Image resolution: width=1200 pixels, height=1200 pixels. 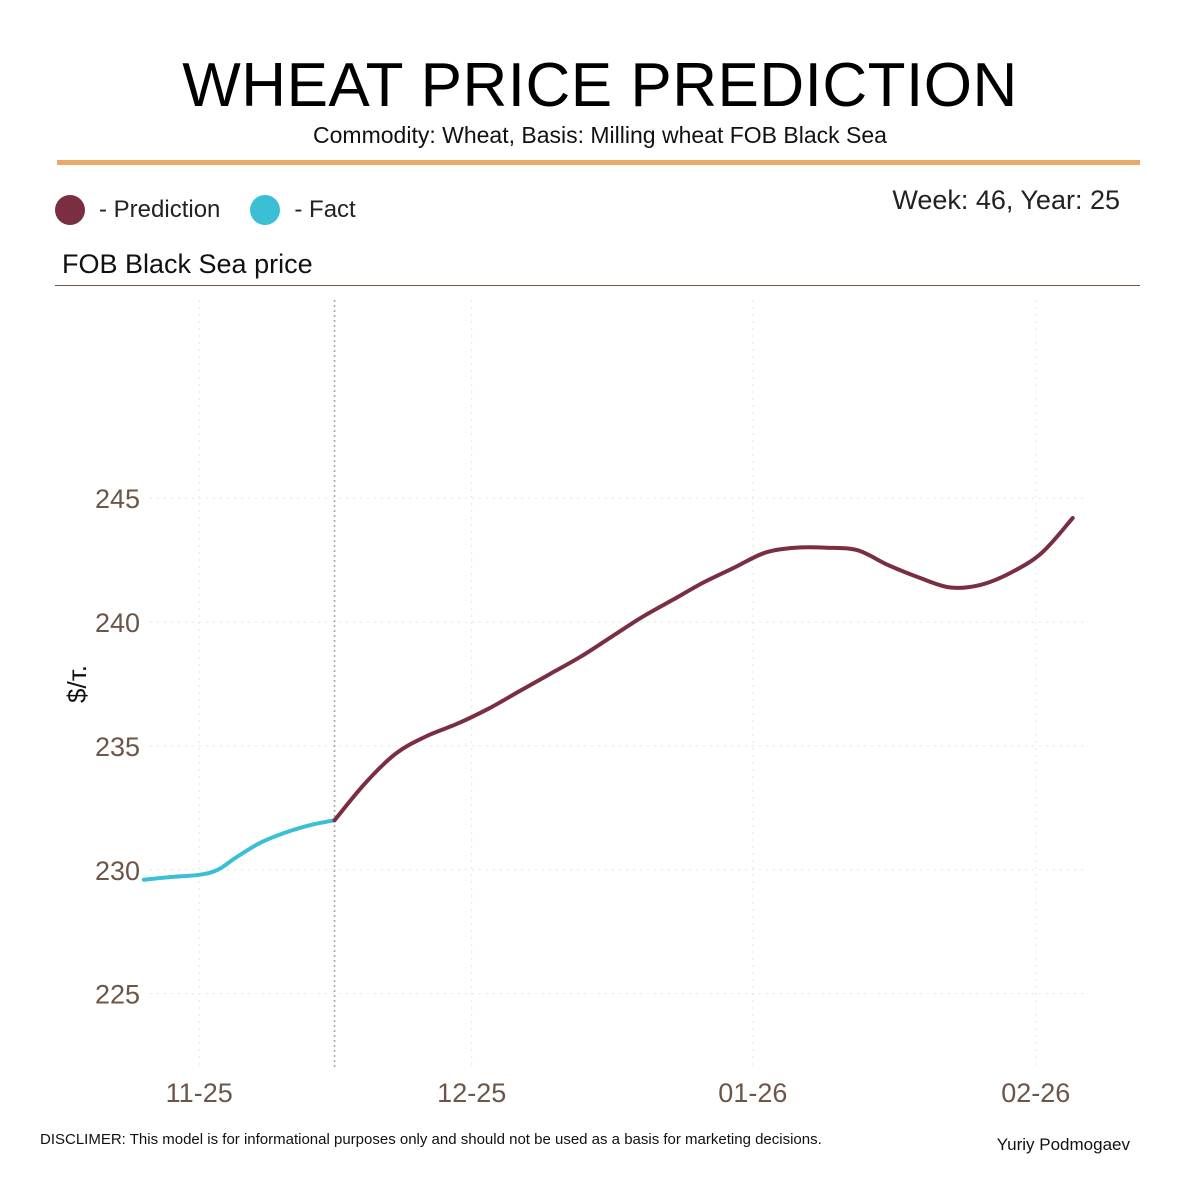 What do you see at coordinates (325, 209) in the screenshot?
I see `legend-label-fact: - Fact` at bounding box center [325, 209].